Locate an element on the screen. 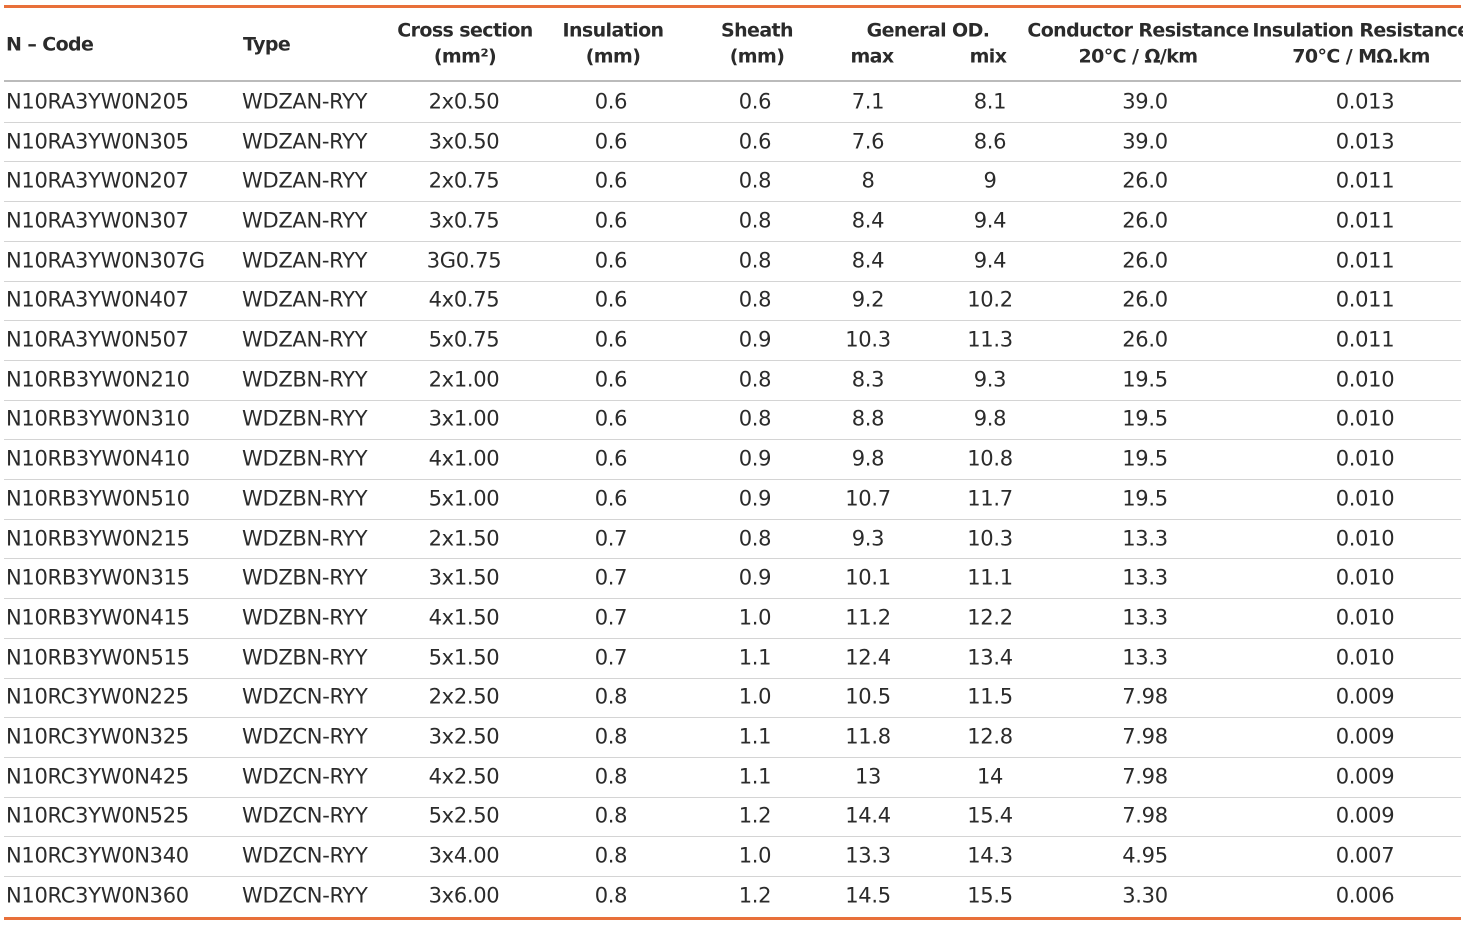  table-cell: 12.8 is located at coordinates (990, 736).